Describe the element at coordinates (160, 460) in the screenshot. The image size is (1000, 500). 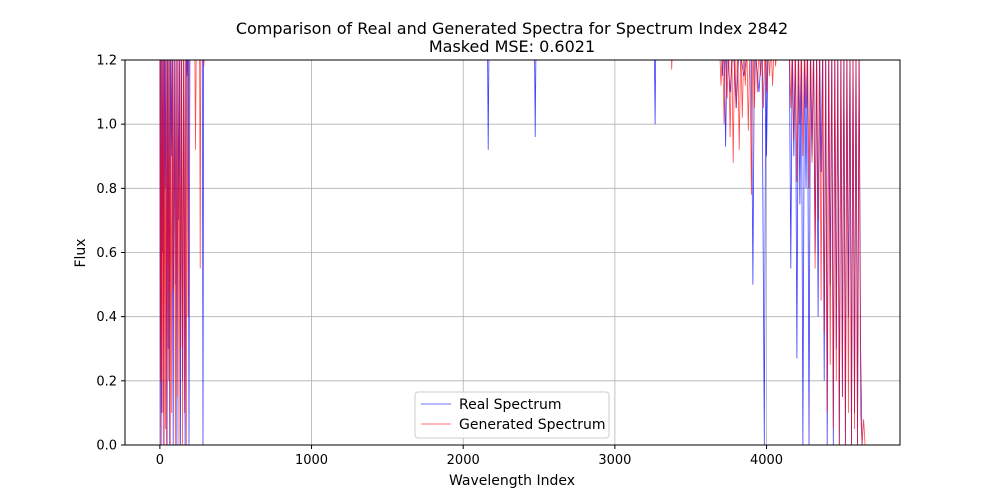
I see `x-tick-label: 0` at that location.